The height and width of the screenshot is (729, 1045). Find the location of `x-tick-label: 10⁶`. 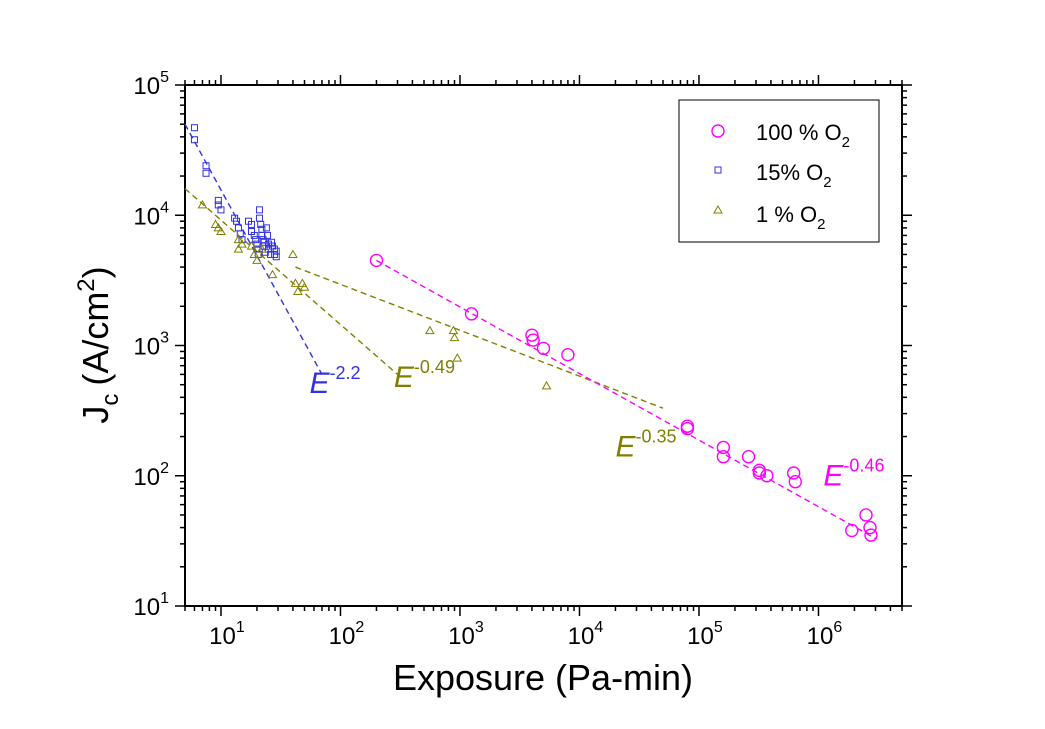

x-tick-label: 10⁶ is located at coordinates (825, 634).